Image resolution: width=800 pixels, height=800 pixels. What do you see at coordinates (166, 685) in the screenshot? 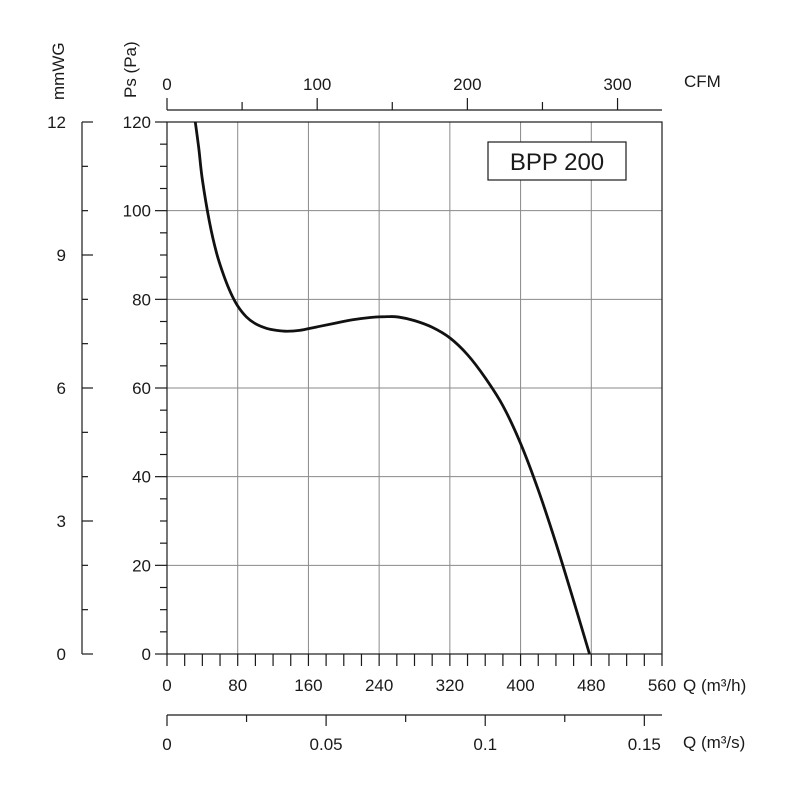
I see `flow-m3h-tick-label: 0` at bounding box center [166, 685].